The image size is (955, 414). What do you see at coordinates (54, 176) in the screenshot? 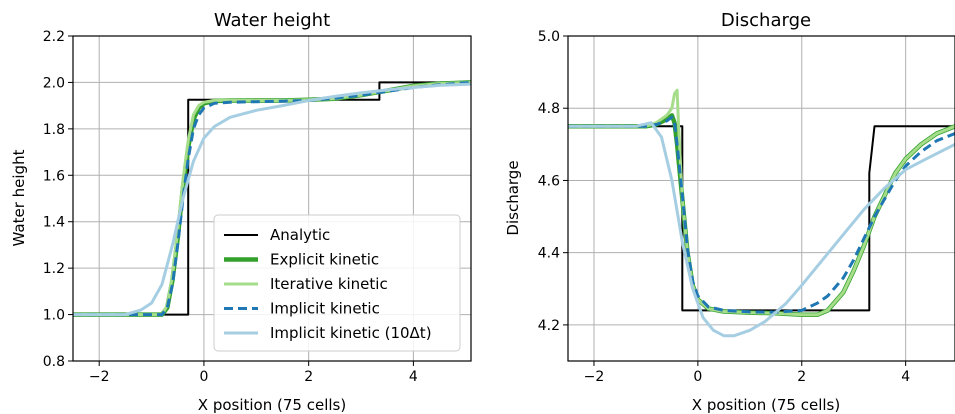
I see `y-tick-label: 1.6` at bounding box center [54, 176].